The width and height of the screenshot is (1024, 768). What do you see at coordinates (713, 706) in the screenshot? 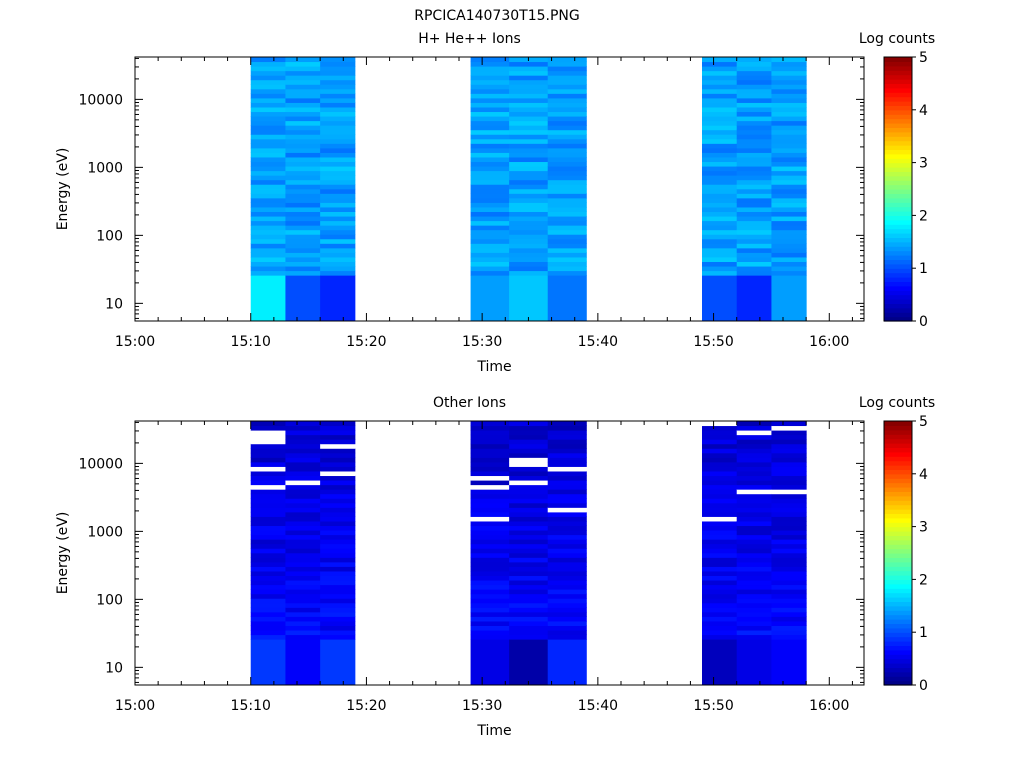
I see `x-tick-label: 15:50` at bounding box center [713, 706].